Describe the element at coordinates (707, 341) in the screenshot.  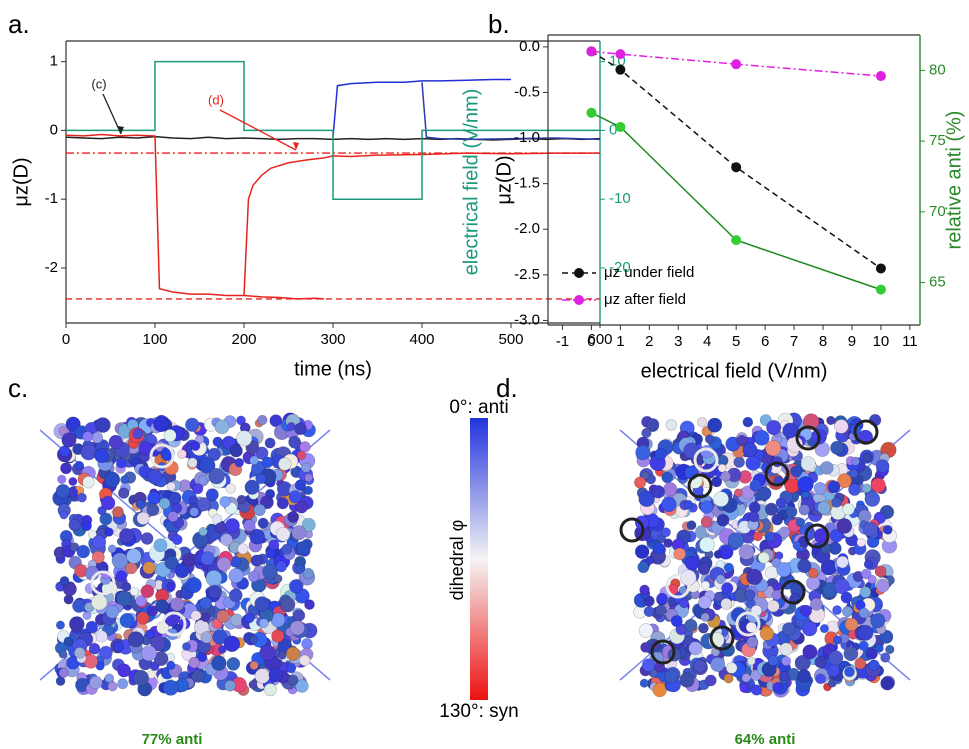
I see `x-tick-label: 4` at that location.